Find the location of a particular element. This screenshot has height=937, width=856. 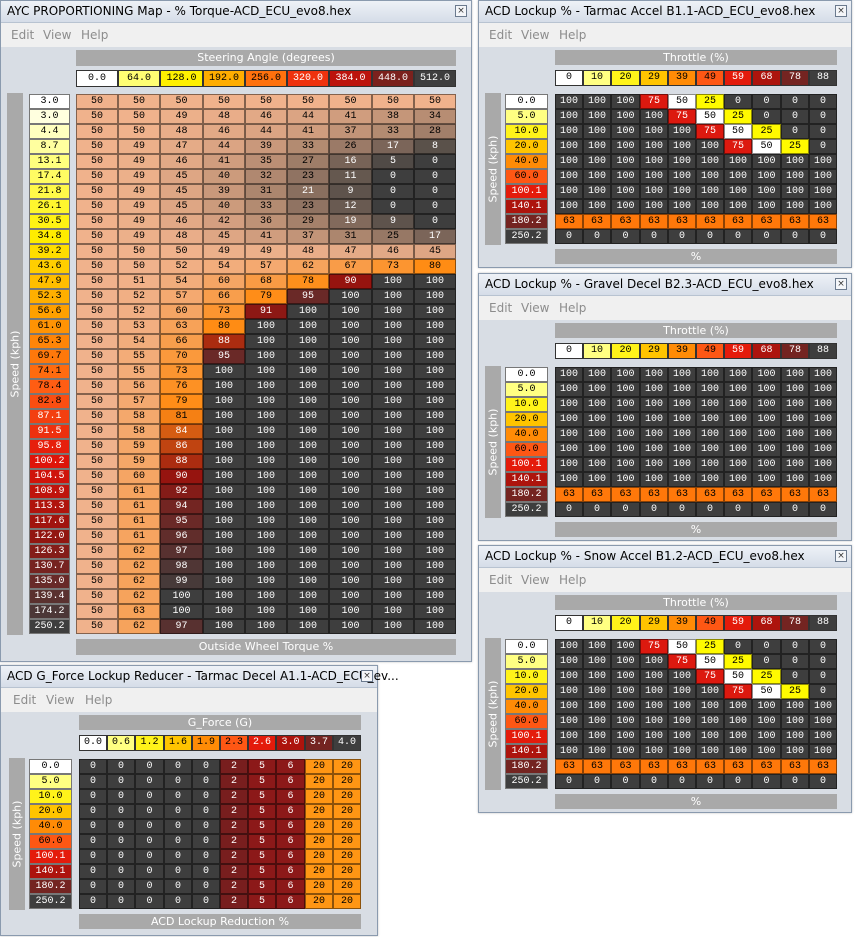

data-cell: 88 is located at coordinates (224, 341).